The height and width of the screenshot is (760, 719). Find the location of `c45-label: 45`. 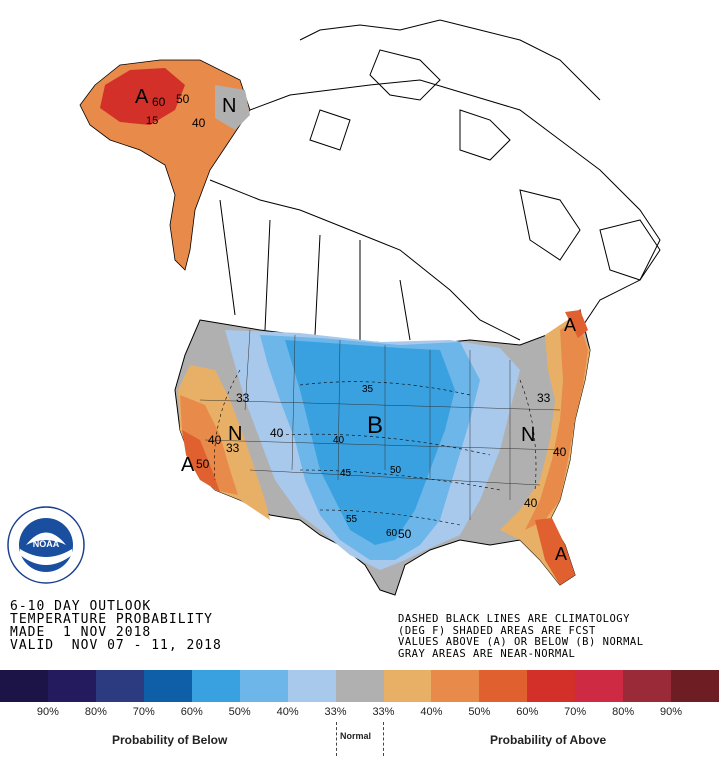

c45-label: 45 is located at coordinates (346, 473).